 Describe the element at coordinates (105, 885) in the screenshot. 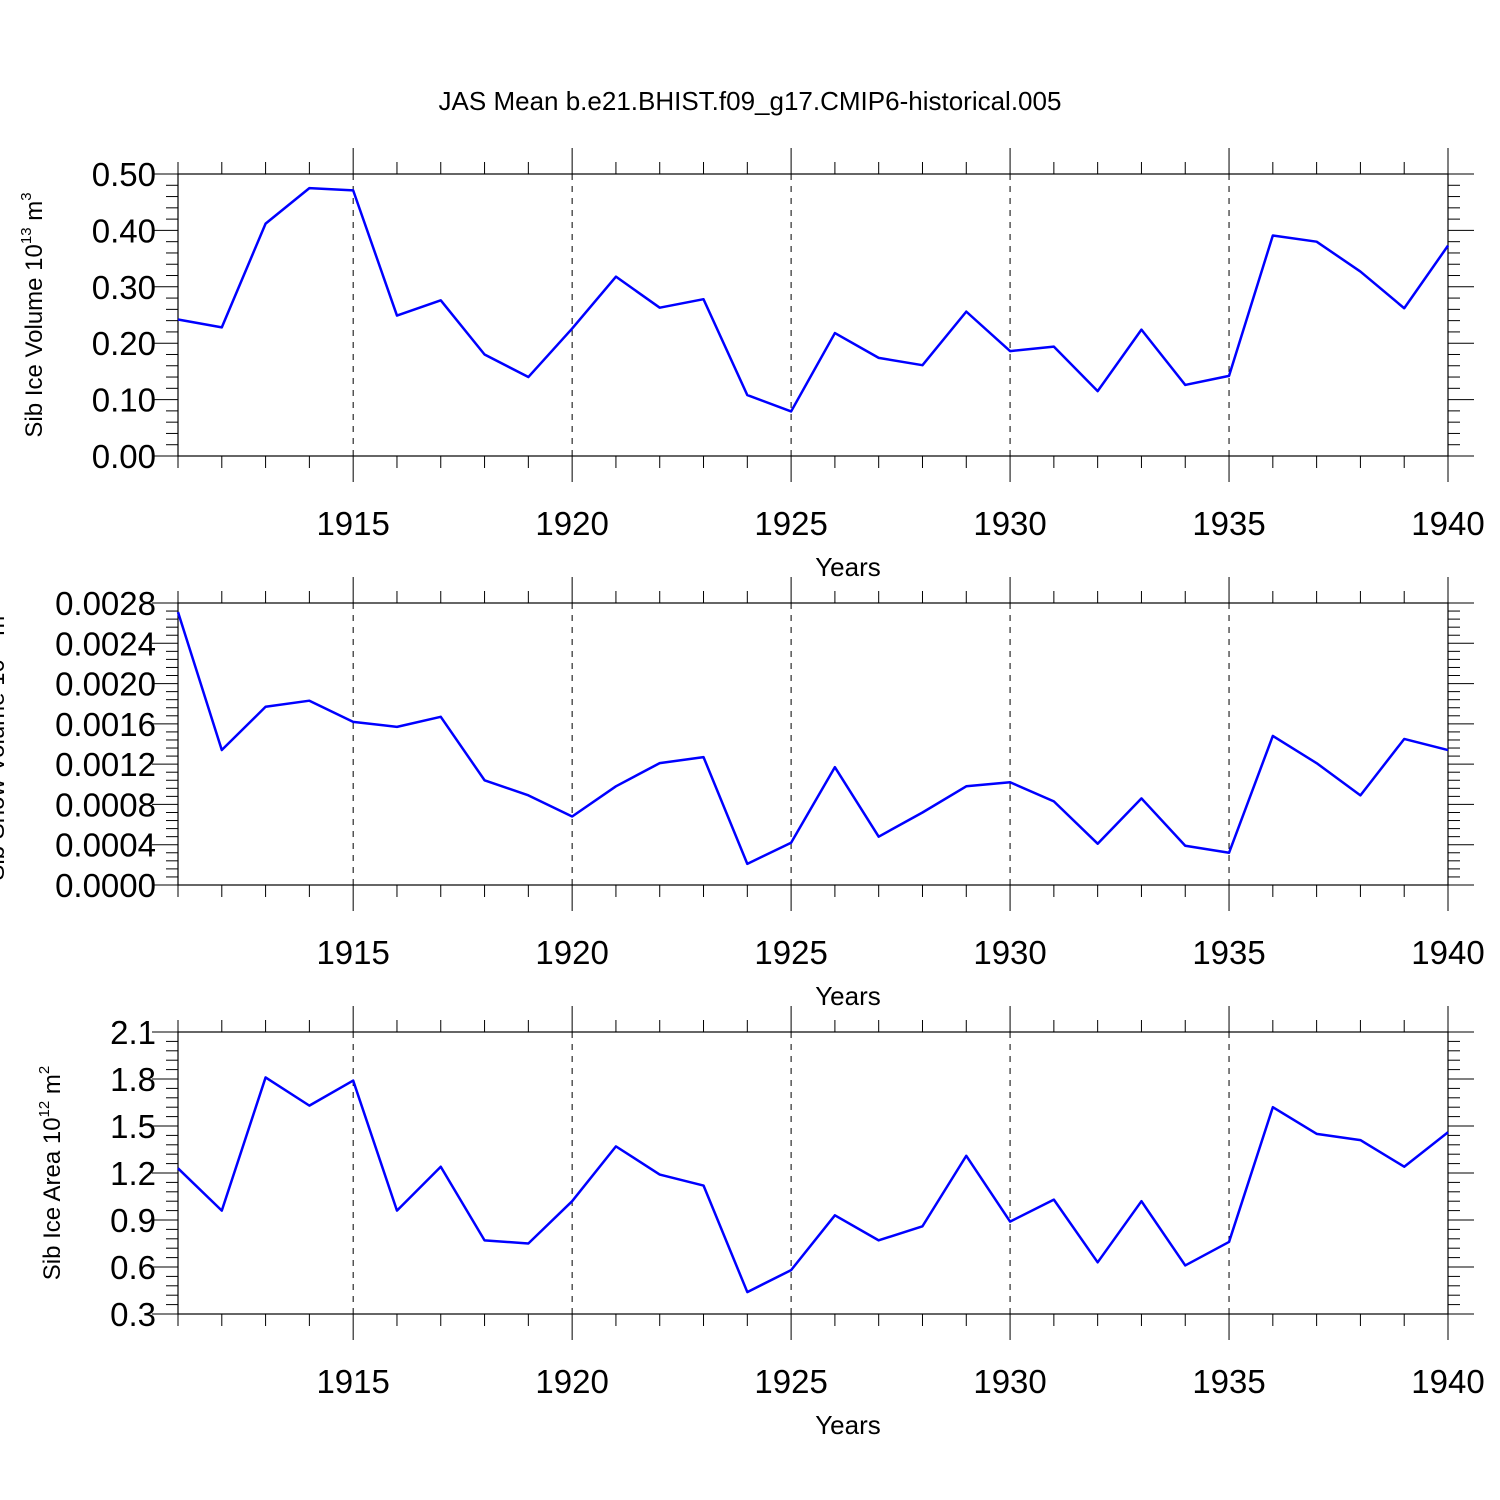

I see `y-tick-label: 0.0000` at that location.